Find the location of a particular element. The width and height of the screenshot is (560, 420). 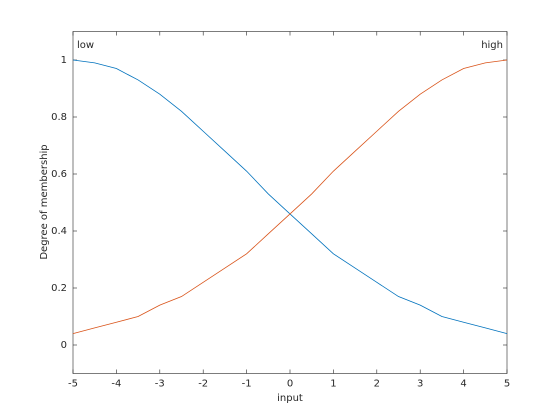

x-tick-label: 4 is located at coordinates (463, 384).